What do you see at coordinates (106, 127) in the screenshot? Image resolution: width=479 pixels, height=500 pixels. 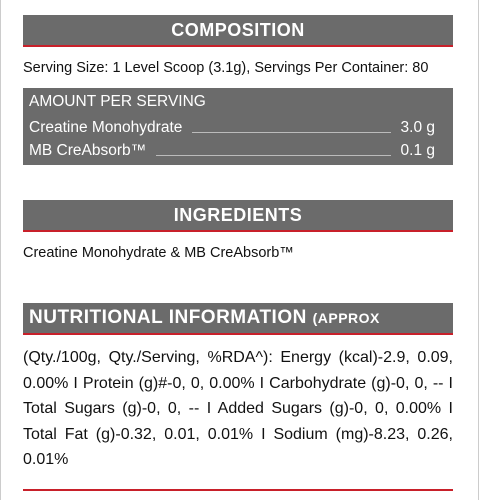 I see `nutrient-name: Creatine Monohydrate` at bounding box center [106, 127].